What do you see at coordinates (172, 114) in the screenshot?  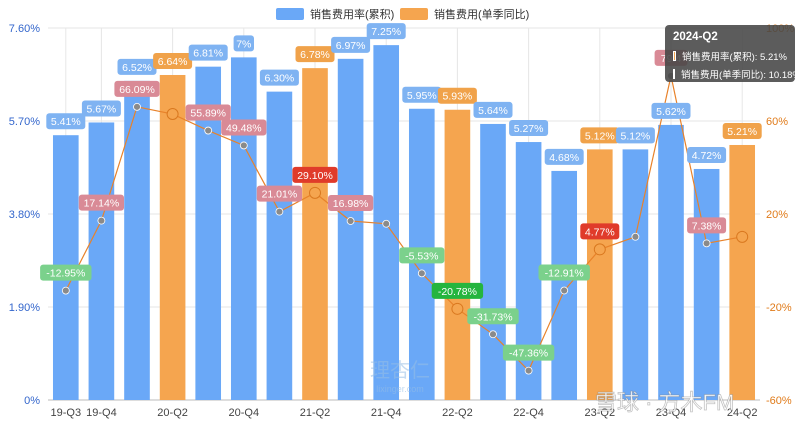 I see `line-point-20-Q2` at bounding box center [172, 114].